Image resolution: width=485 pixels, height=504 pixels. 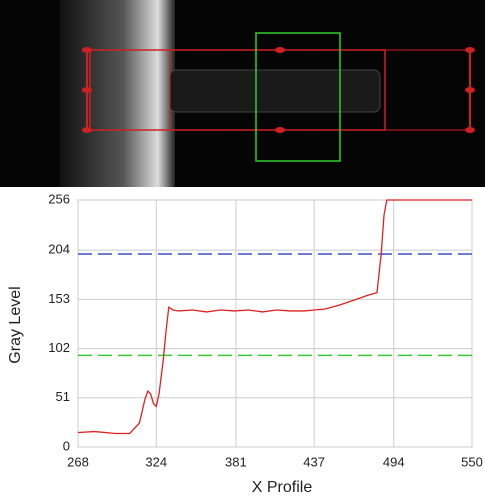 What do you see at coordinates (59, 198) in the screenshot?
I see `y-tick-label: 256` at bounding box center [59, 198].